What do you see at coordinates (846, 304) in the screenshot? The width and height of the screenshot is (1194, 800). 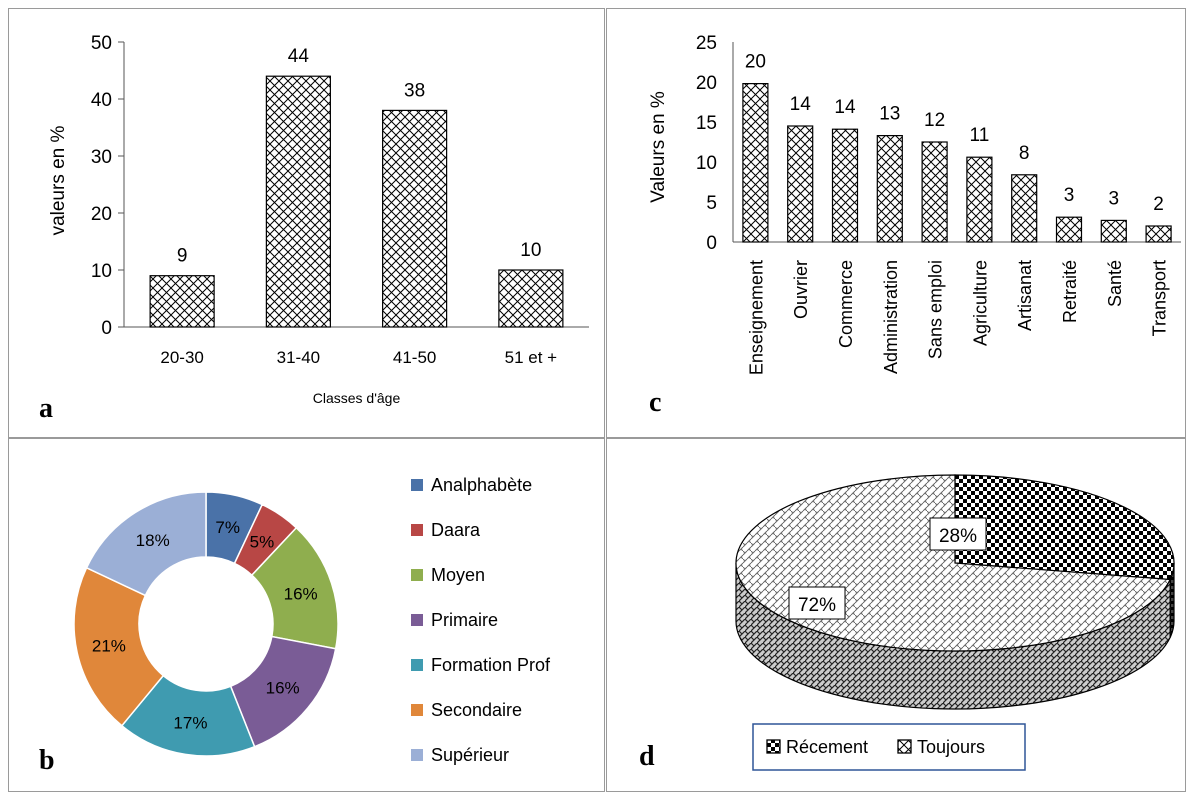 I see `x-tick-label: Commerce` at bounding box center [846, 304].